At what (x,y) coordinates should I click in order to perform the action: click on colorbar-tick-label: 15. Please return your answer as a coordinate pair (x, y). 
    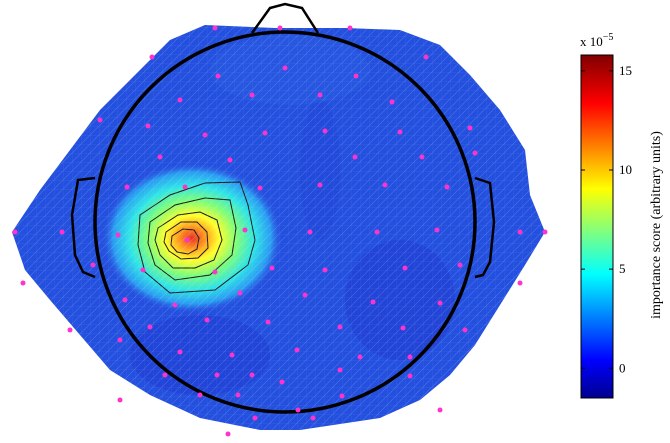
    Looking at the image, I should click on (625, 70).